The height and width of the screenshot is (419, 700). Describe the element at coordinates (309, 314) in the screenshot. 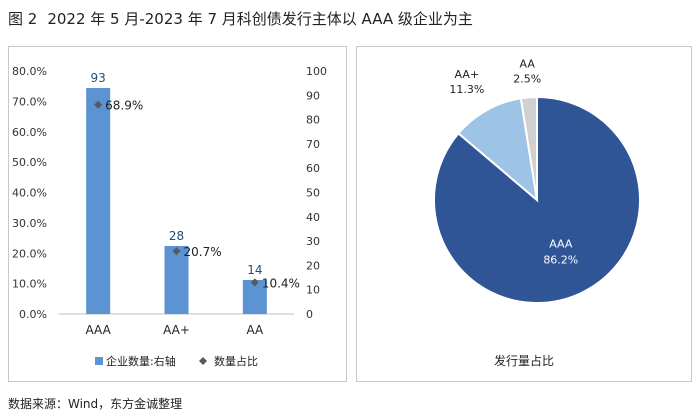

I see `right-axis-tick-label: 0` at that location.